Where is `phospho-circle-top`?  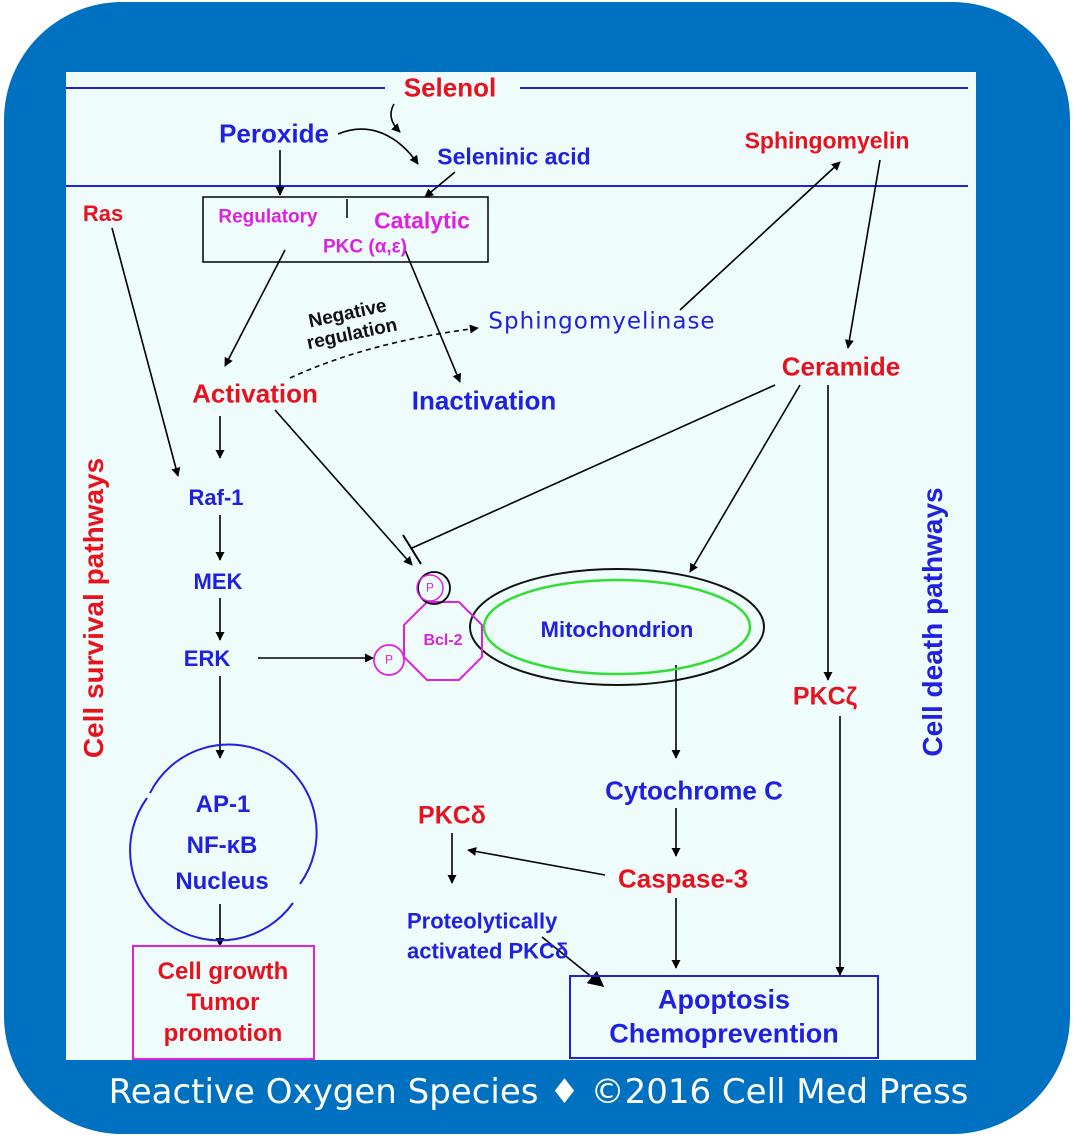
phospho-circle-top is located at coordinates (430, 588).